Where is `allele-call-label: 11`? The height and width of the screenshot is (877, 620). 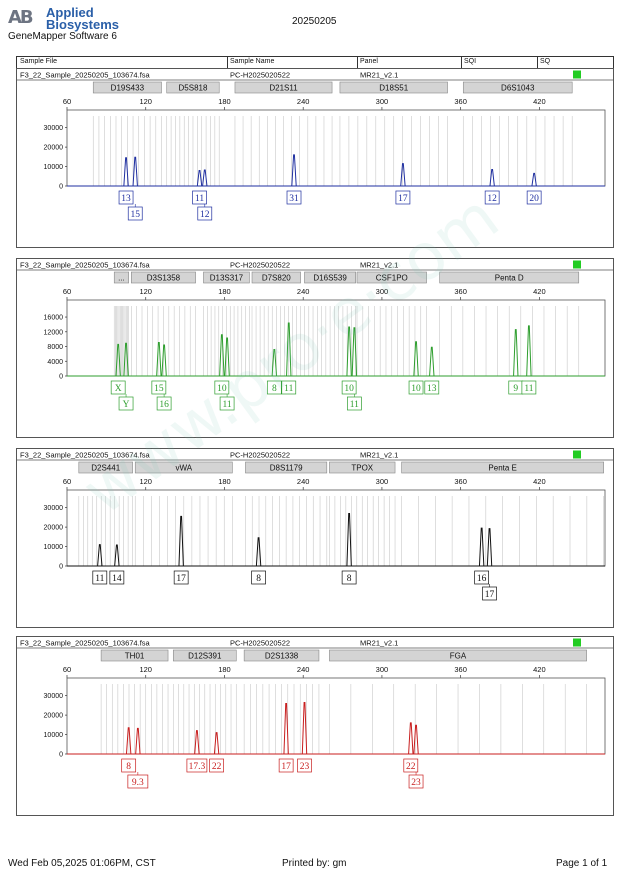 allele-call-label: 11 is located at coordinates (99, 579).